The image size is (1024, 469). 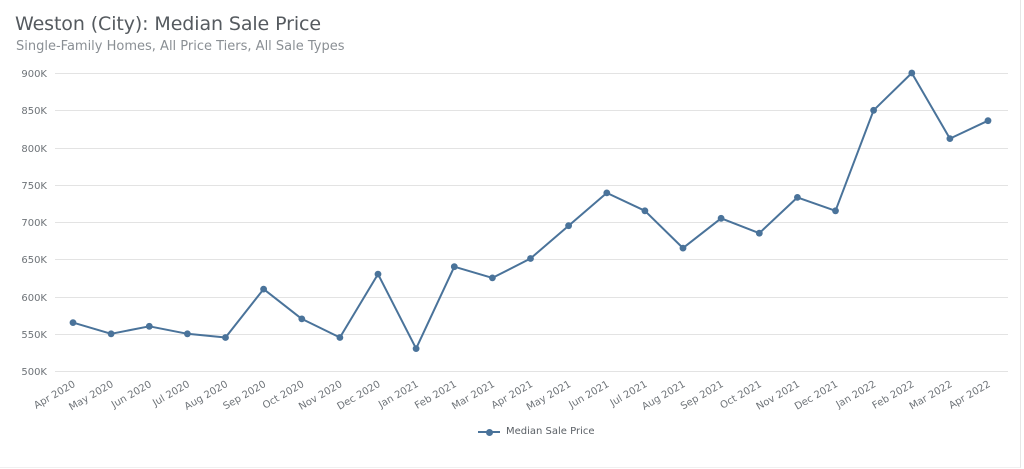 What do you see at coordinates (206, 396) in the screenshot?
I see `x-tick-label: Aug 2020` at bounding box center [206, 396].